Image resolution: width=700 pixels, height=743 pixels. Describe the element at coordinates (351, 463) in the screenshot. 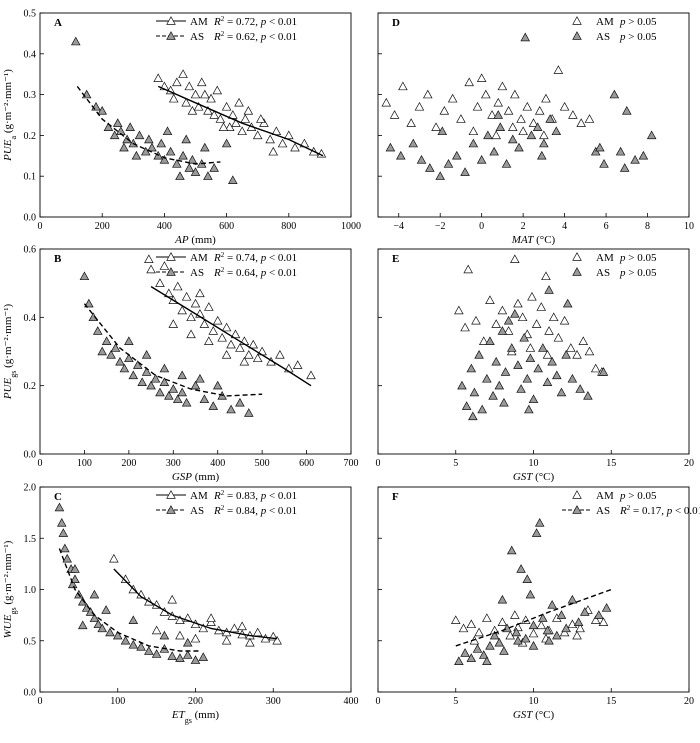

I see `x-tick-label: 700` at that location.